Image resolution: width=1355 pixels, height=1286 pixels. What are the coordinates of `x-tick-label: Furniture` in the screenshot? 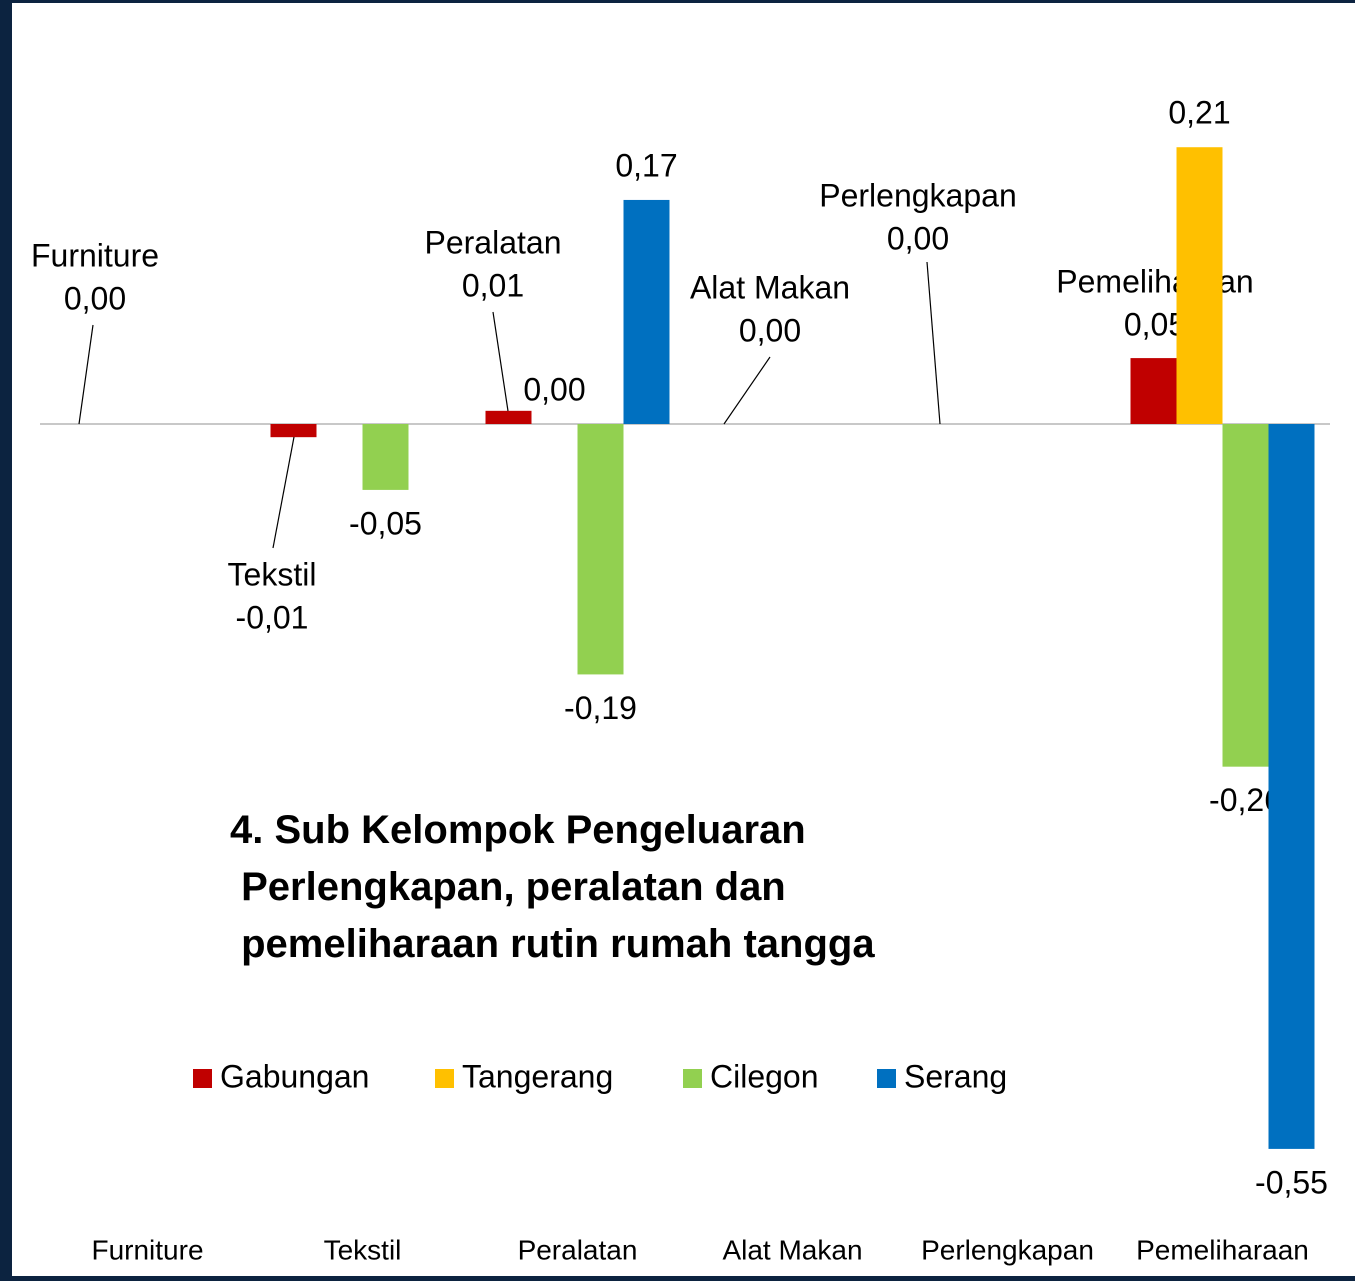 It's located at (147, 1249).